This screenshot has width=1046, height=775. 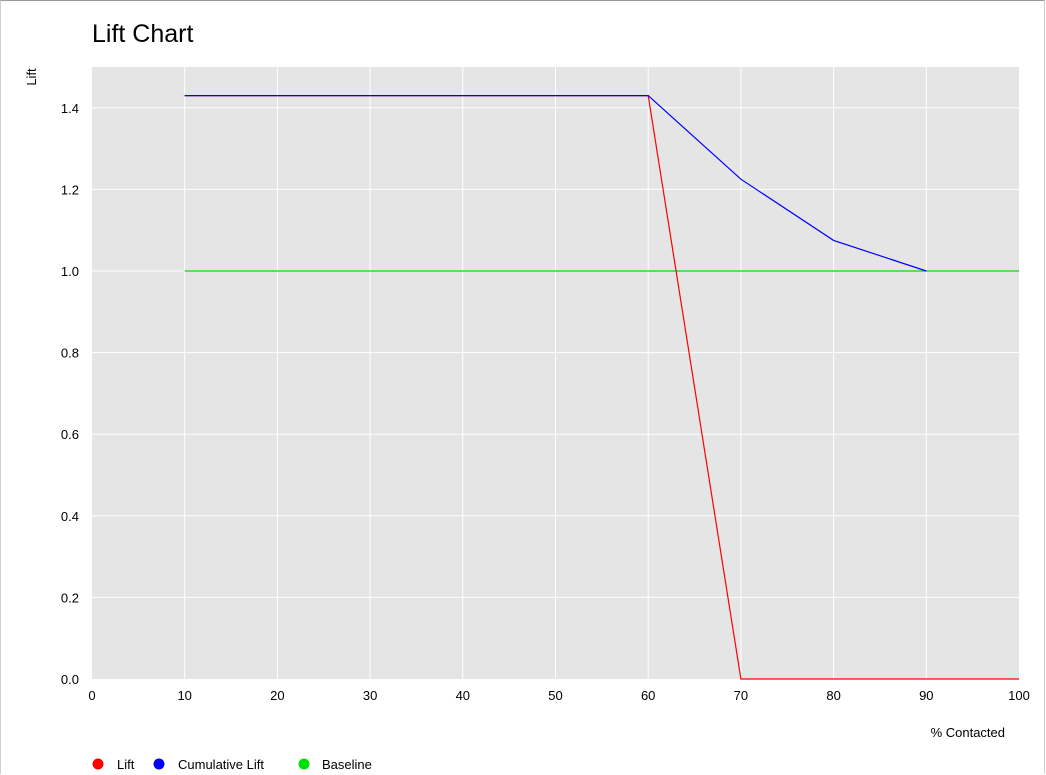 I want to click on legend-marker-baseline, so click(x=304, y=764).